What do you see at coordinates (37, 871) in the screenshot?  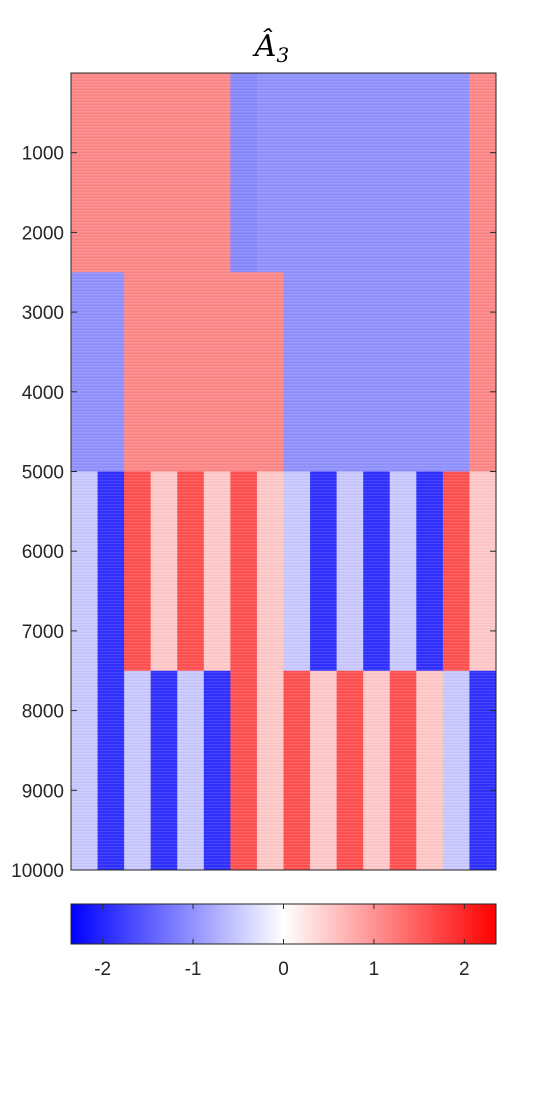 I see `y-tick-label: 10000` at bounding box center [37, 871].